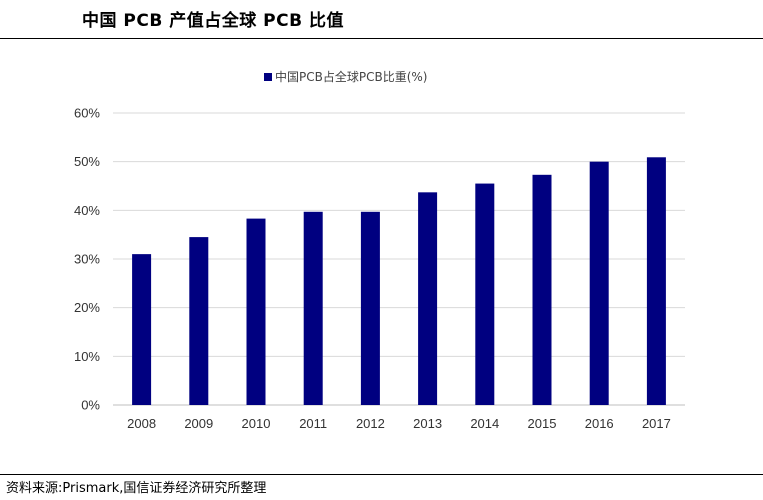  What do you see at coordinates (87, 210) in the screenshot?
I see `y-tick-label: 40%` at bounding box center [87, 210].